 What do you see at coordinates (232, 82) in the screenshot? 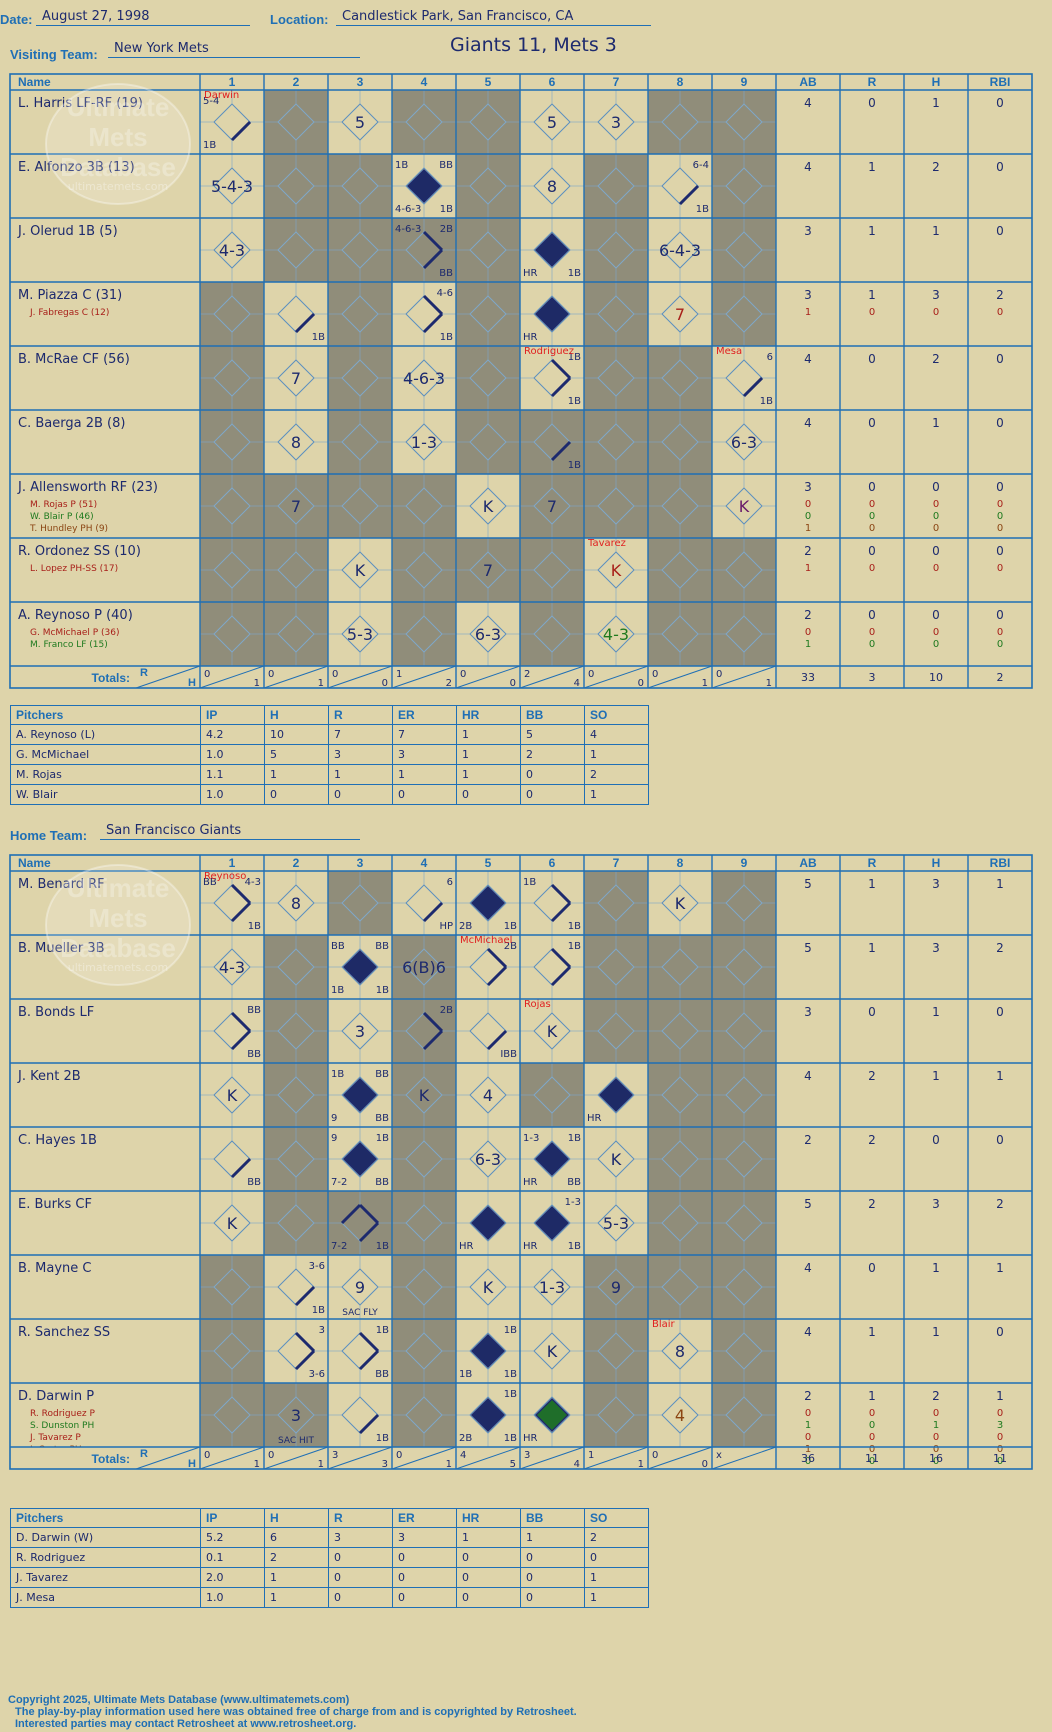
I see `inning-header: 1` at bounding box center [232, 82].